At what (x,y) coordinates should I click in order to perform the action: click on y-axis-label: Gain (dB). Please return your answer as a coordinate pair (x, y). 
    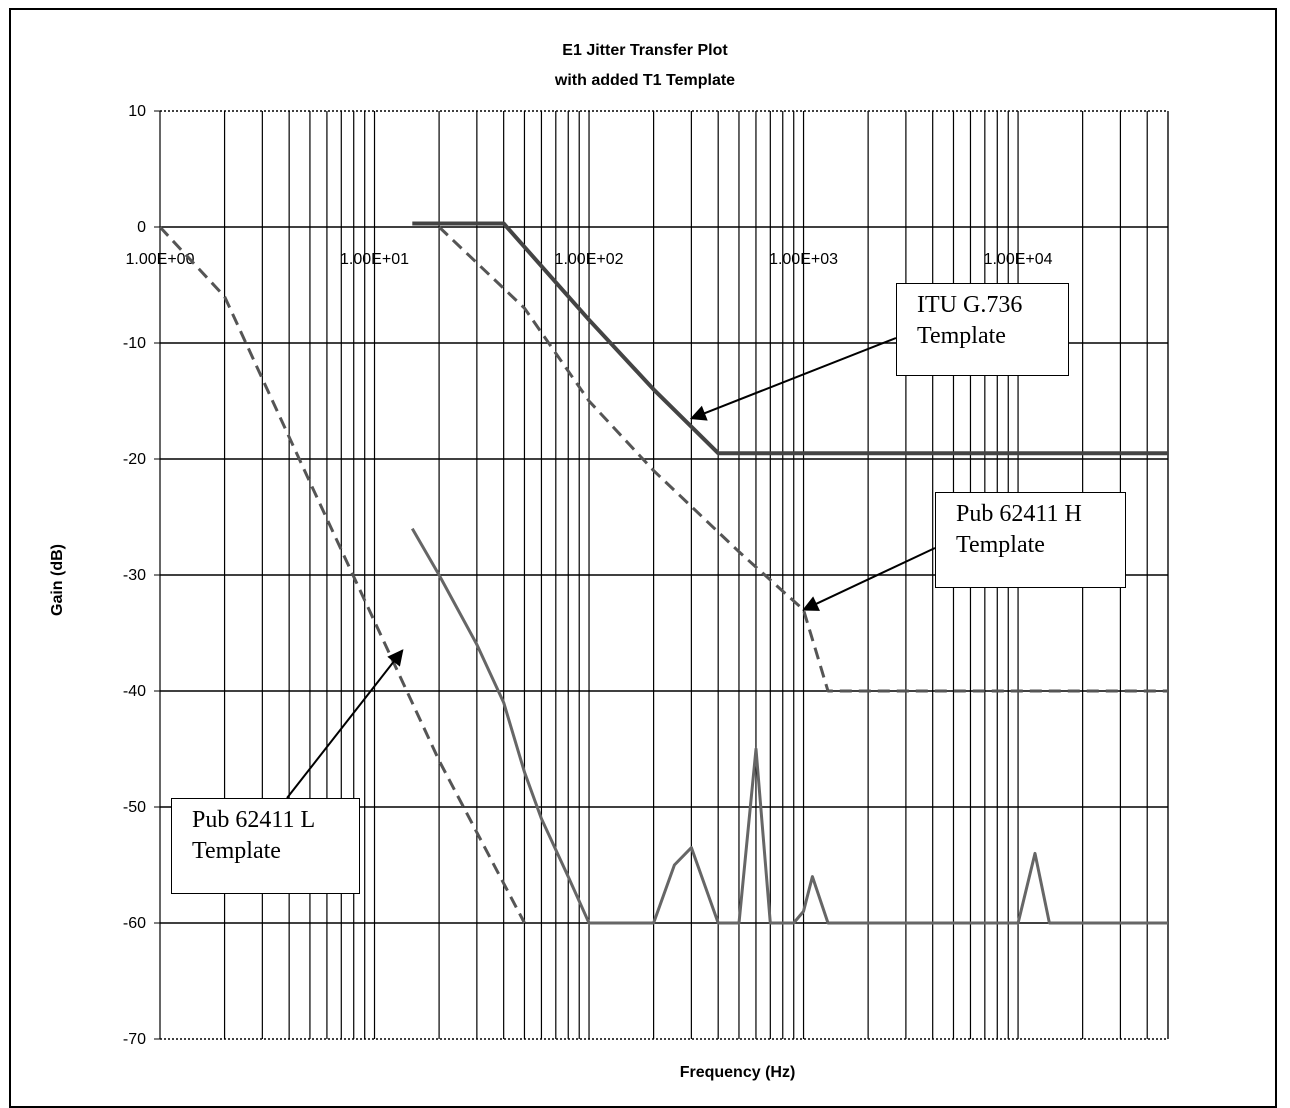
    Looking at the image, I should click on (57, 580).